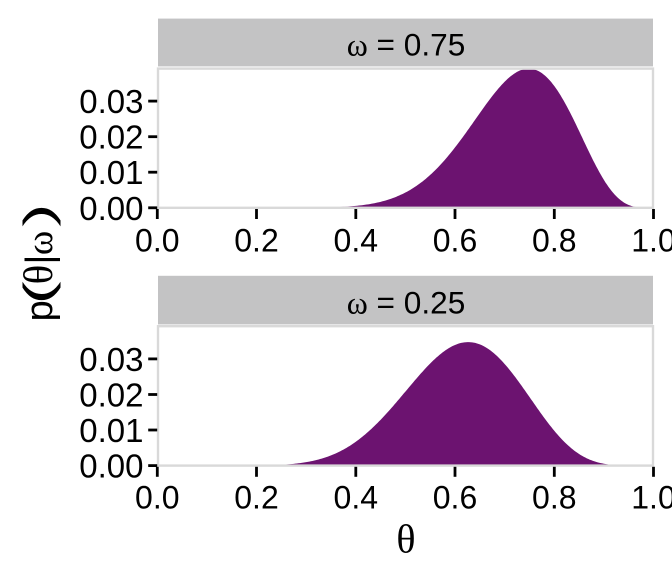 This screenshot has width=672, height=581. Describe the element at coordinates (406, 45) in the screenshot. I see `svg-text: ω = 0.75` at that location.